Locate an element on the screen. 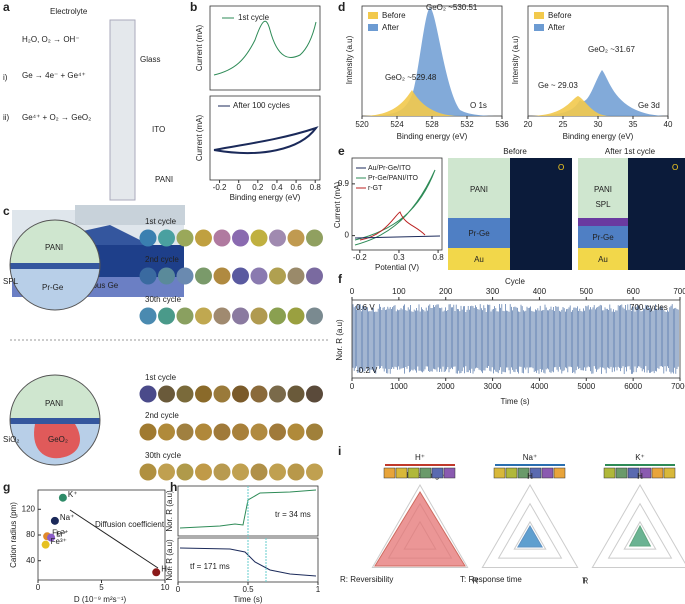 This screenshot has height=604, width=685. layer-label: PANI is located at coordinates (479, 189).